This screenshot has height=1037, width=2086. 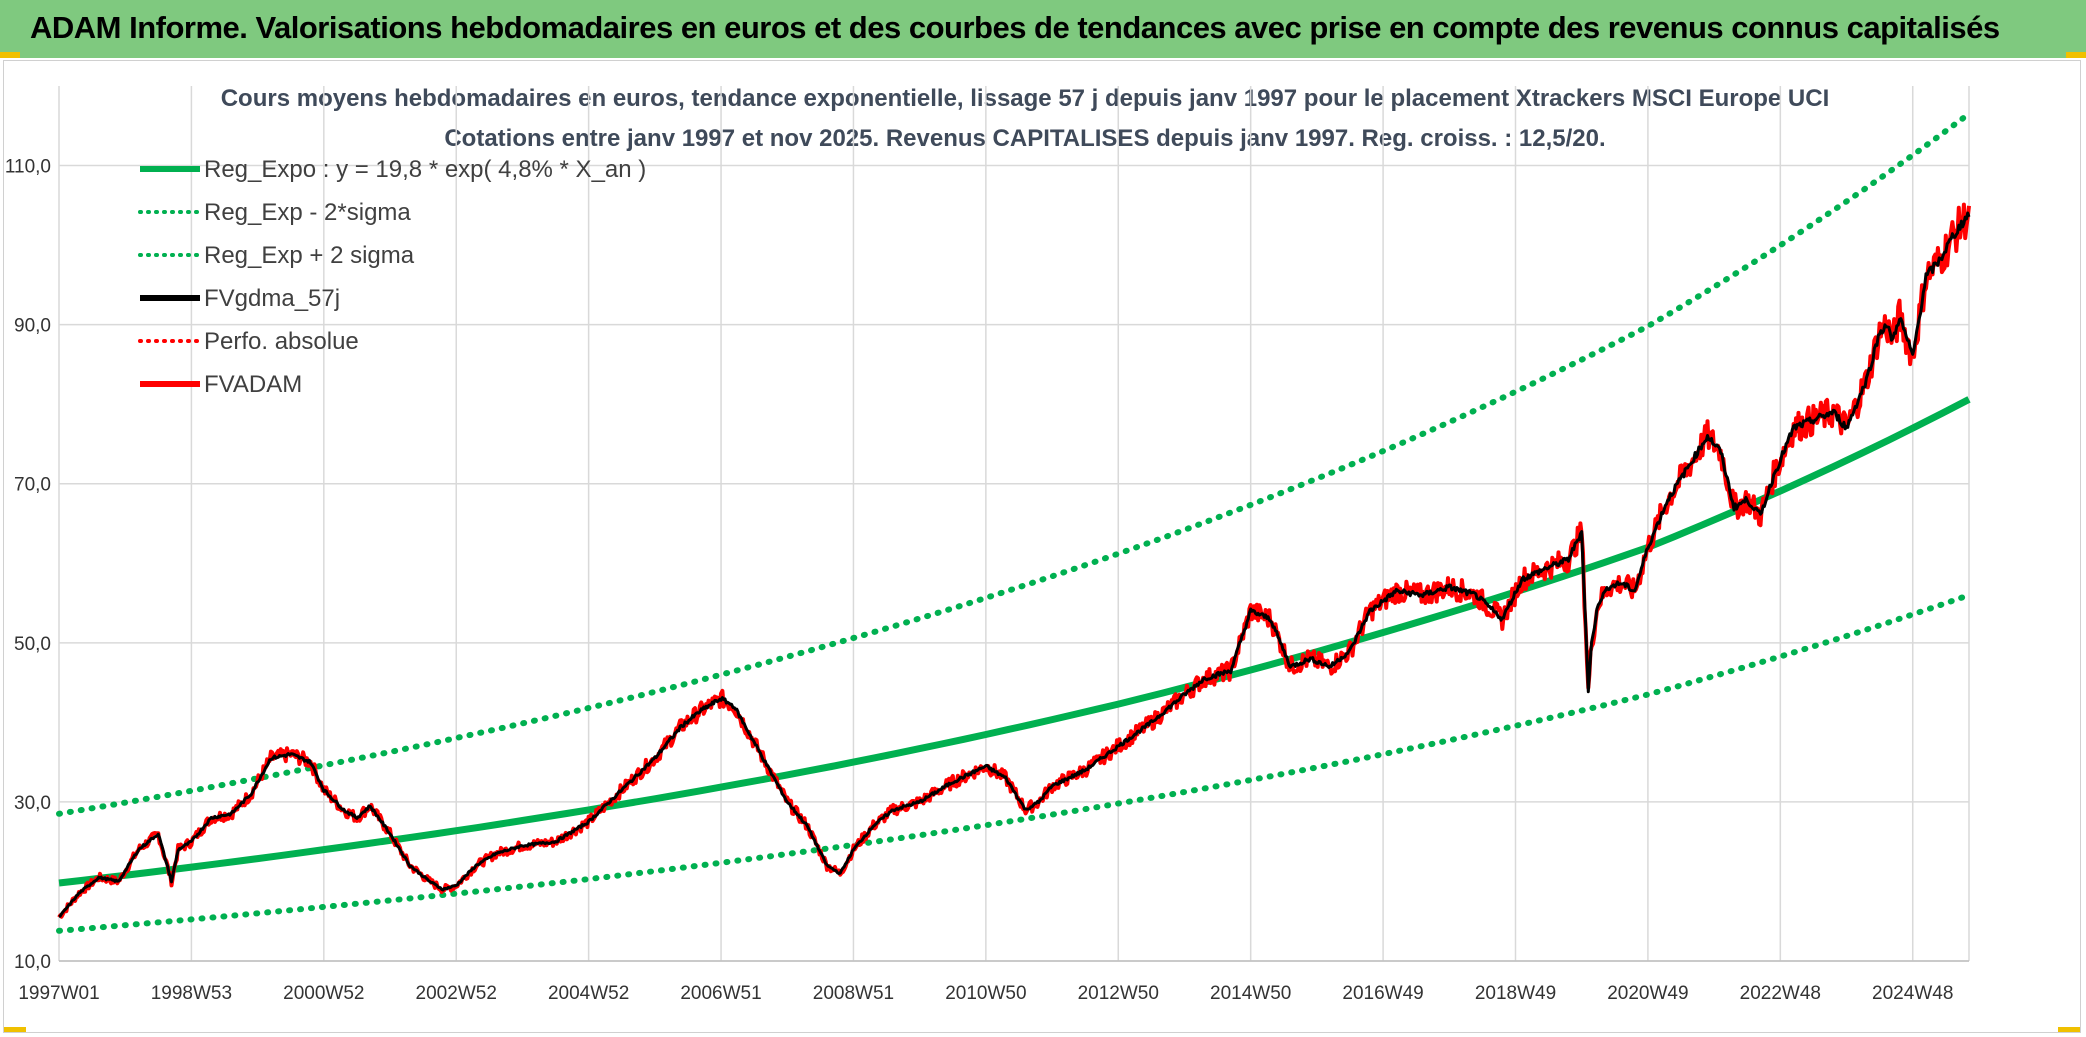 I want to click on y-tick-label: 30,0, so click(x=32, y=803).